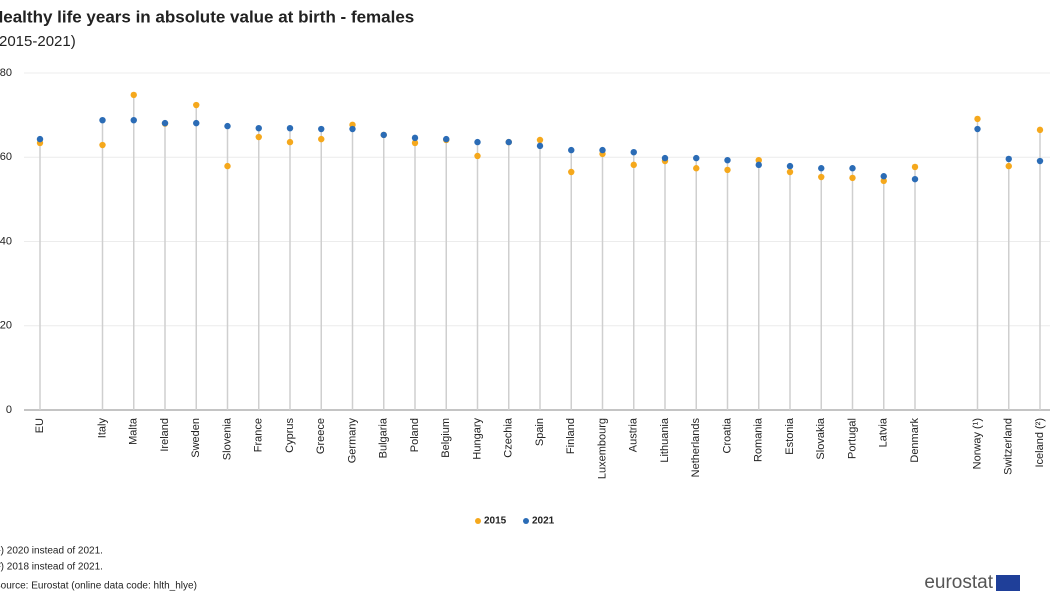 Image resolution: width=1050 pixels, height=600 pixels. What do you see at coordinates (6, 241) in the screenshot?
I see `y-tick-label: 40` at bounding box center [6, 241].